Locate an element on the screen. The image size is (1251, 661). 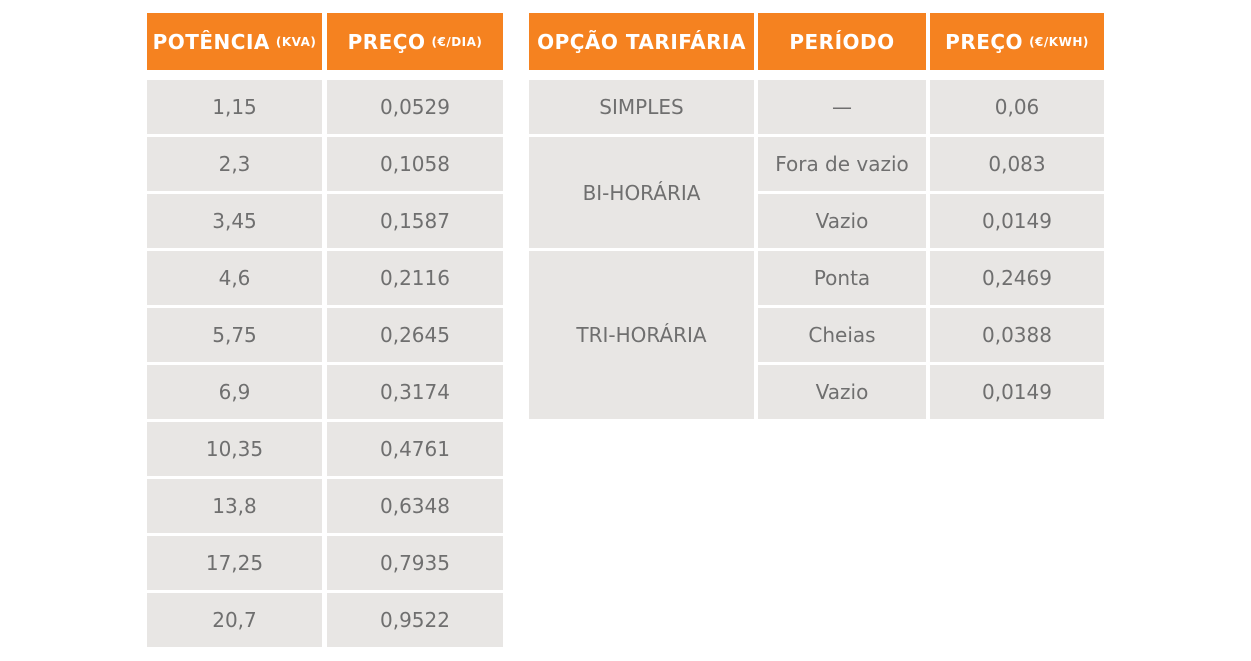
header-price-label: PREÇO is located at coordinates (386, 41).